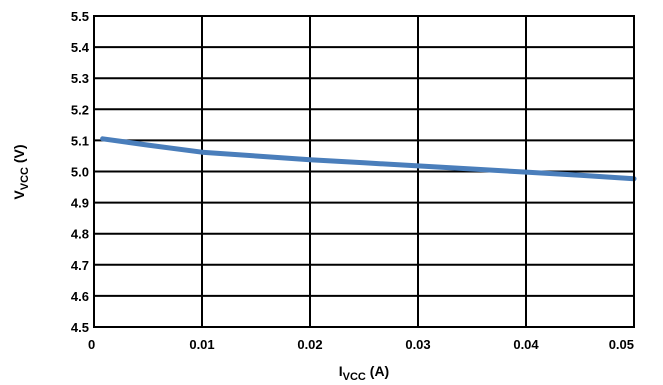 This screenshot has width=663, height=385. Describe the element at coordinates (80, 78) in the screenshot. I see `y-tick-label: 5.3` at that location.